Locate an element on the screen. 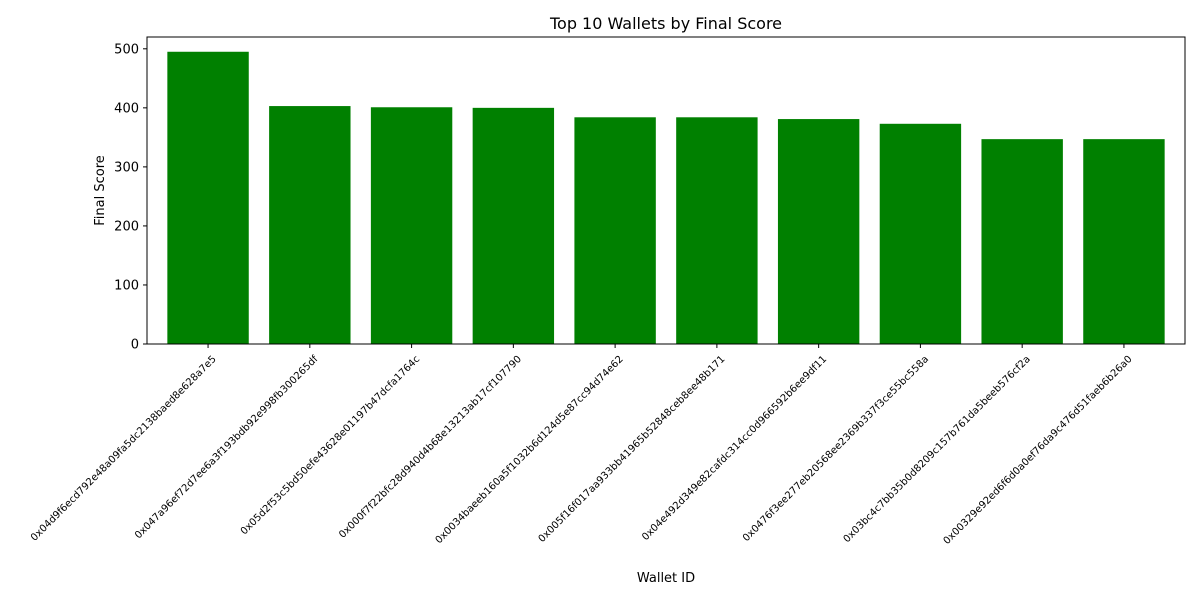 This screenshot has height=600, width=1200. y-tick-label: 100 is located at coordinates (126, 285).